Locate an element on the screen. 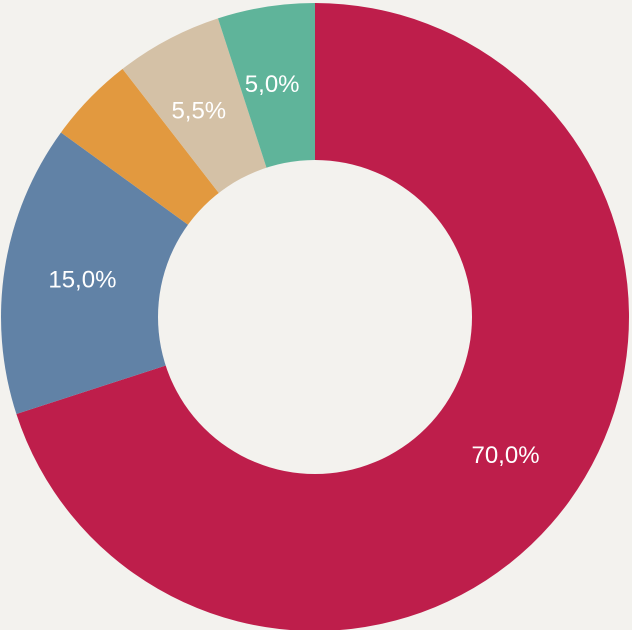 The height and width of the screenshot is (630, 632). slice-label-1: 70,0% is located at coordinates (505, 455).